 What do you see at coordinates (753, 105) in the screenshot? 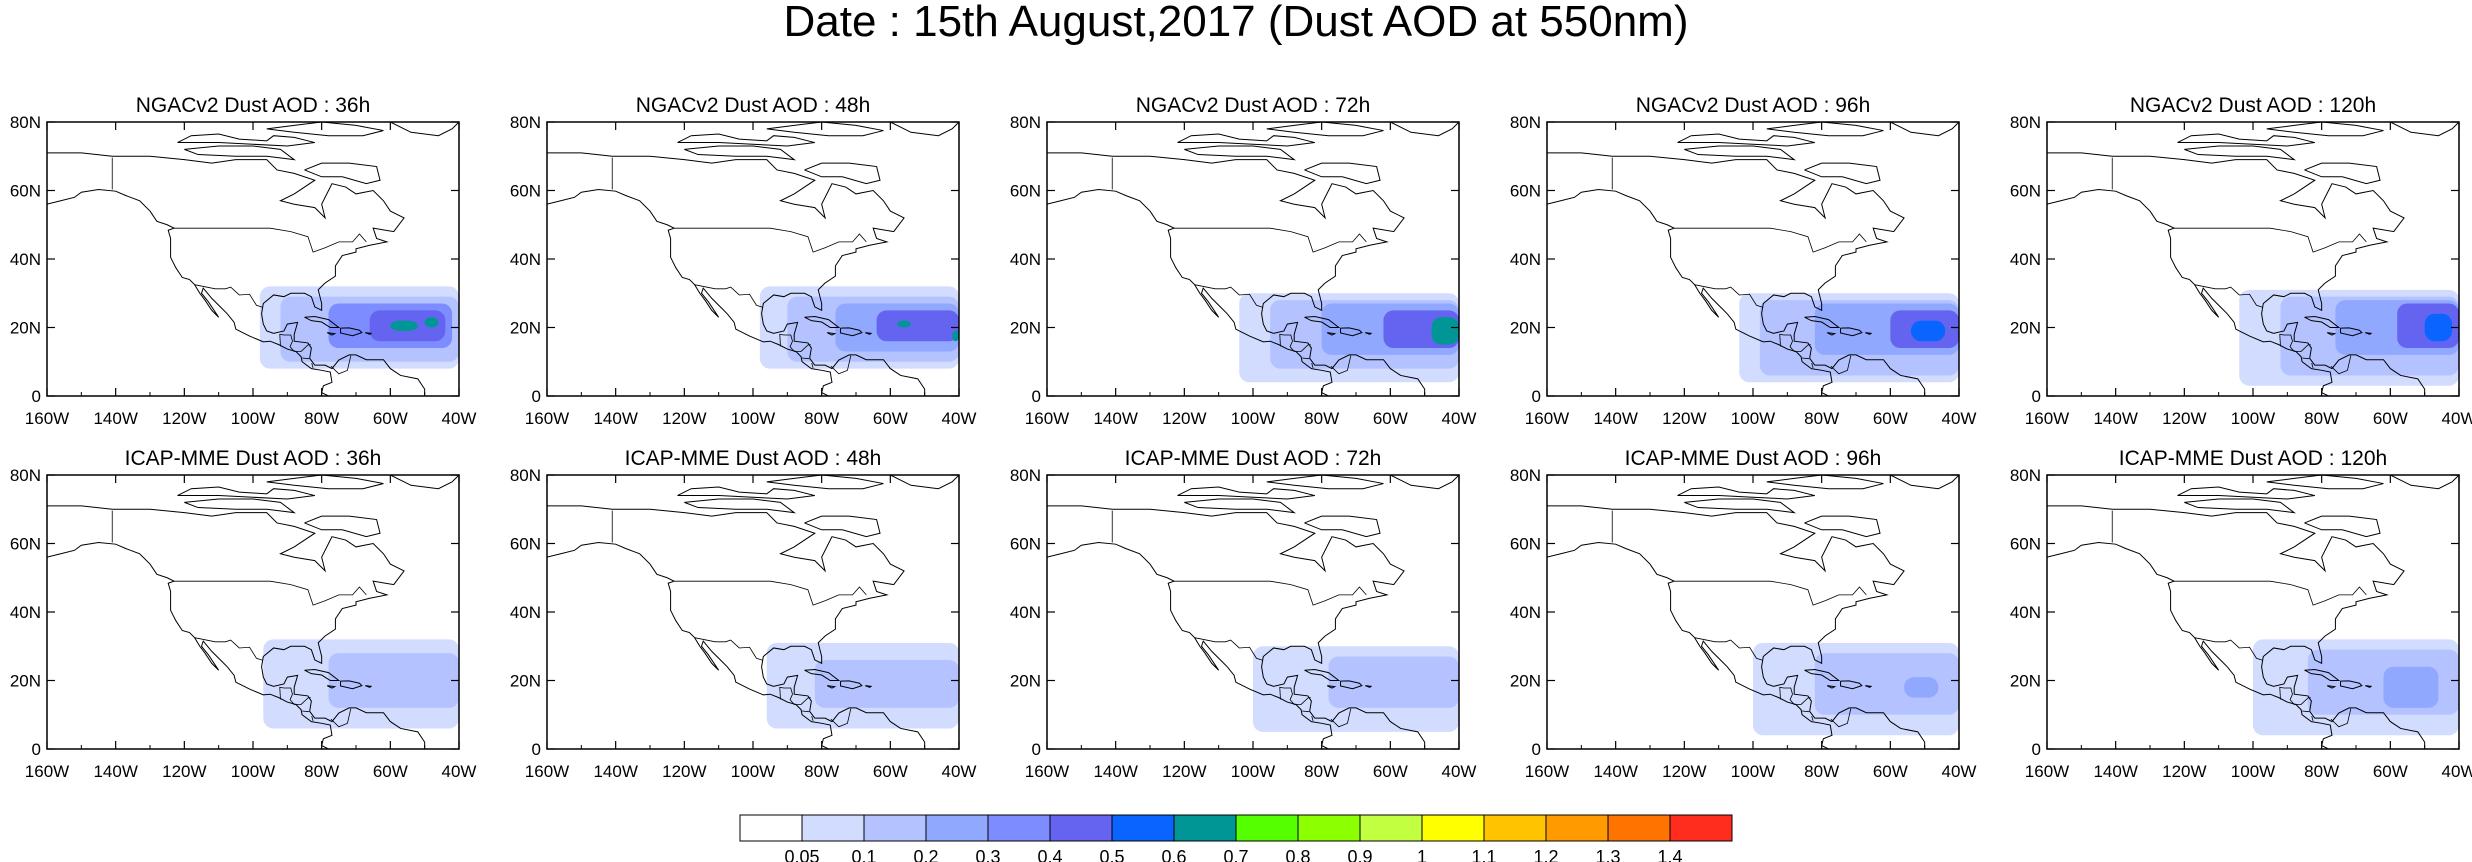
I see `panel-title: NGACv2 Dust AOD : 48h` at bounding box center [753, 105].